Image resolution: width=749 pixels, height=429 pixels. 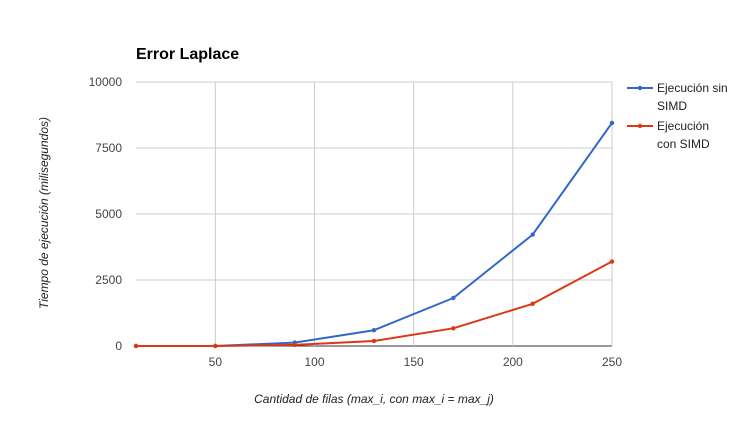 I want to click on y-tick-label: 0, so click(x=118, y=346).